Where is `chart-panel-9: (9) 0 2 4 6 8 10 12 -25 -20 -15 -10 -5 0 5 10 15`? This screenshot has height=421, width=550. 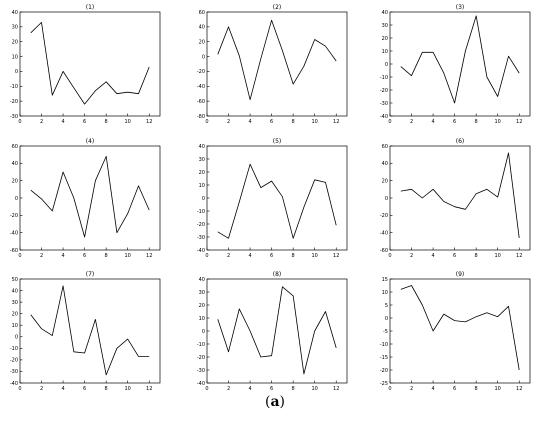
chart-panel-9: (9) 0 2 4 6 8 10 12 -25 -20 -15 -10 -5 0 5 10 15 is located at coordinates (455, 331).